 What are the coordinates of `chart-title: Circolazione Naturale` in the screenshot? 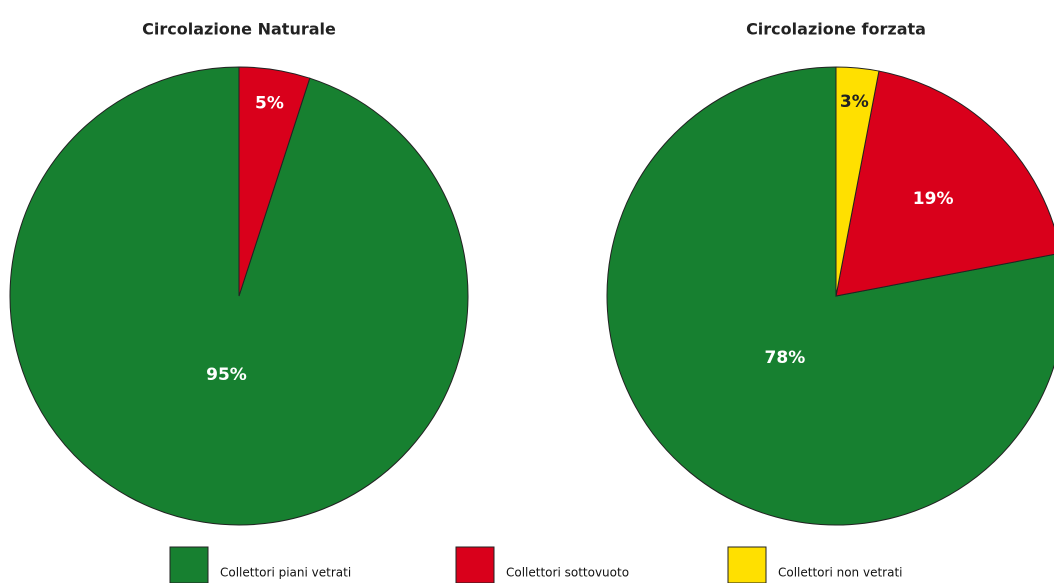 It's located at (239, 29).